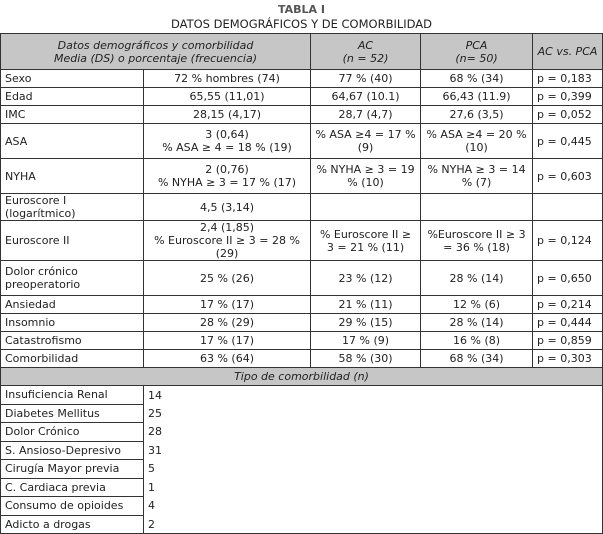 Image resolution: width=603 pixels, height=534 pixels. I want to click on comorbidity-label: Cirugía Mayor previa, so click(72, 469).